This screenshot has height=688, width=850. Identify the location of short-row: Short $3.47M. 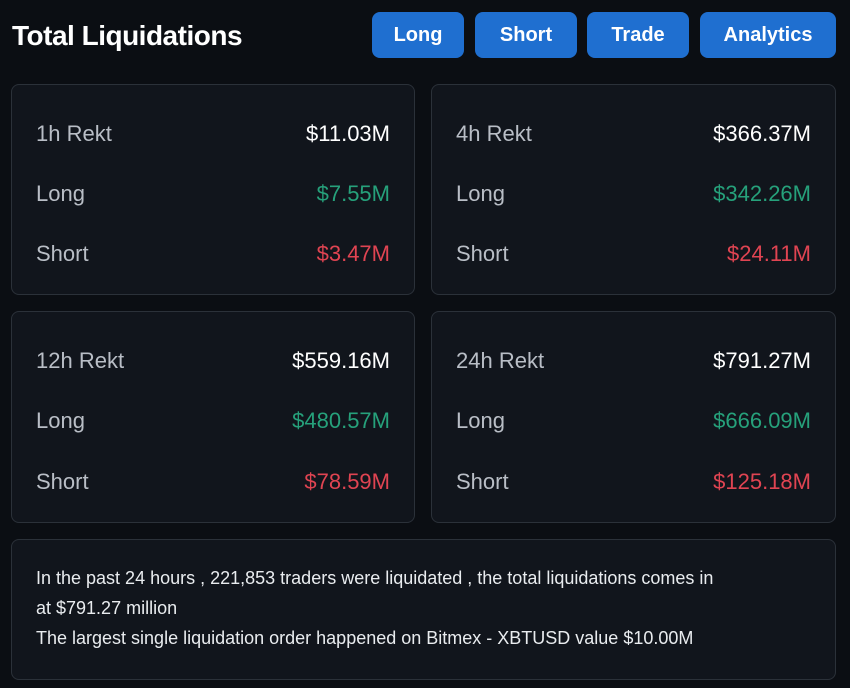
(213, 254).